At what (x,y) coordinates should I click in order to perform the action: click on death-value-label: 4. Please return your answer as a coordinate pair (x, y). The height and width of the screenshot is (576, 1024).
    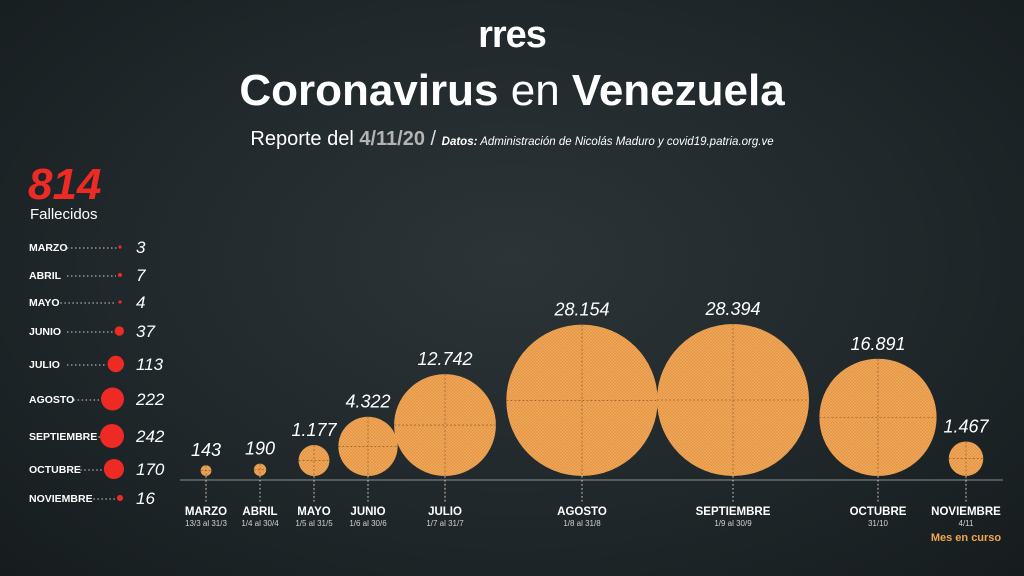
    Looking at the image, I should click on (140, 302).